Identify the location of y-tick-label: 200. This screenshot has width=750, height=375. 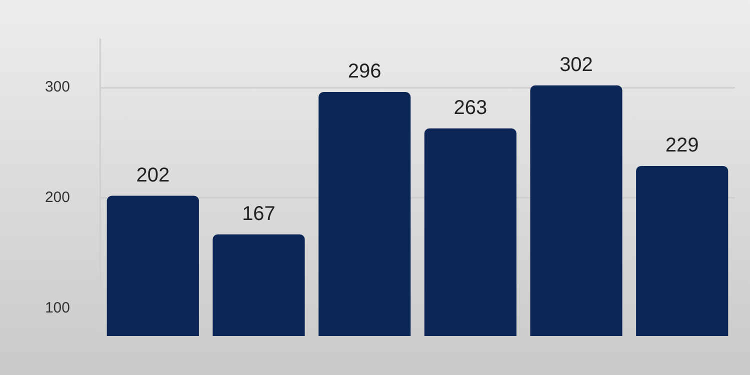
(57, 197).